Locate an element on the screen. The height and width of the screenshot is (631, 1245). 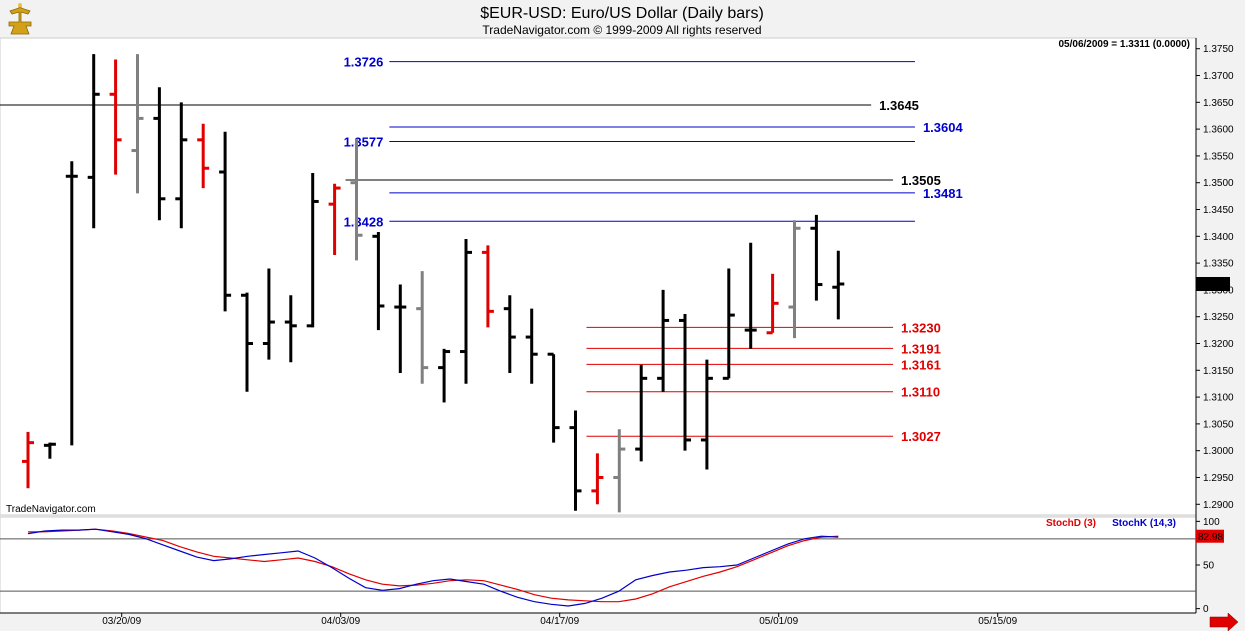
current-price-label: 1.3311 is located at coordinates (1213, 285).